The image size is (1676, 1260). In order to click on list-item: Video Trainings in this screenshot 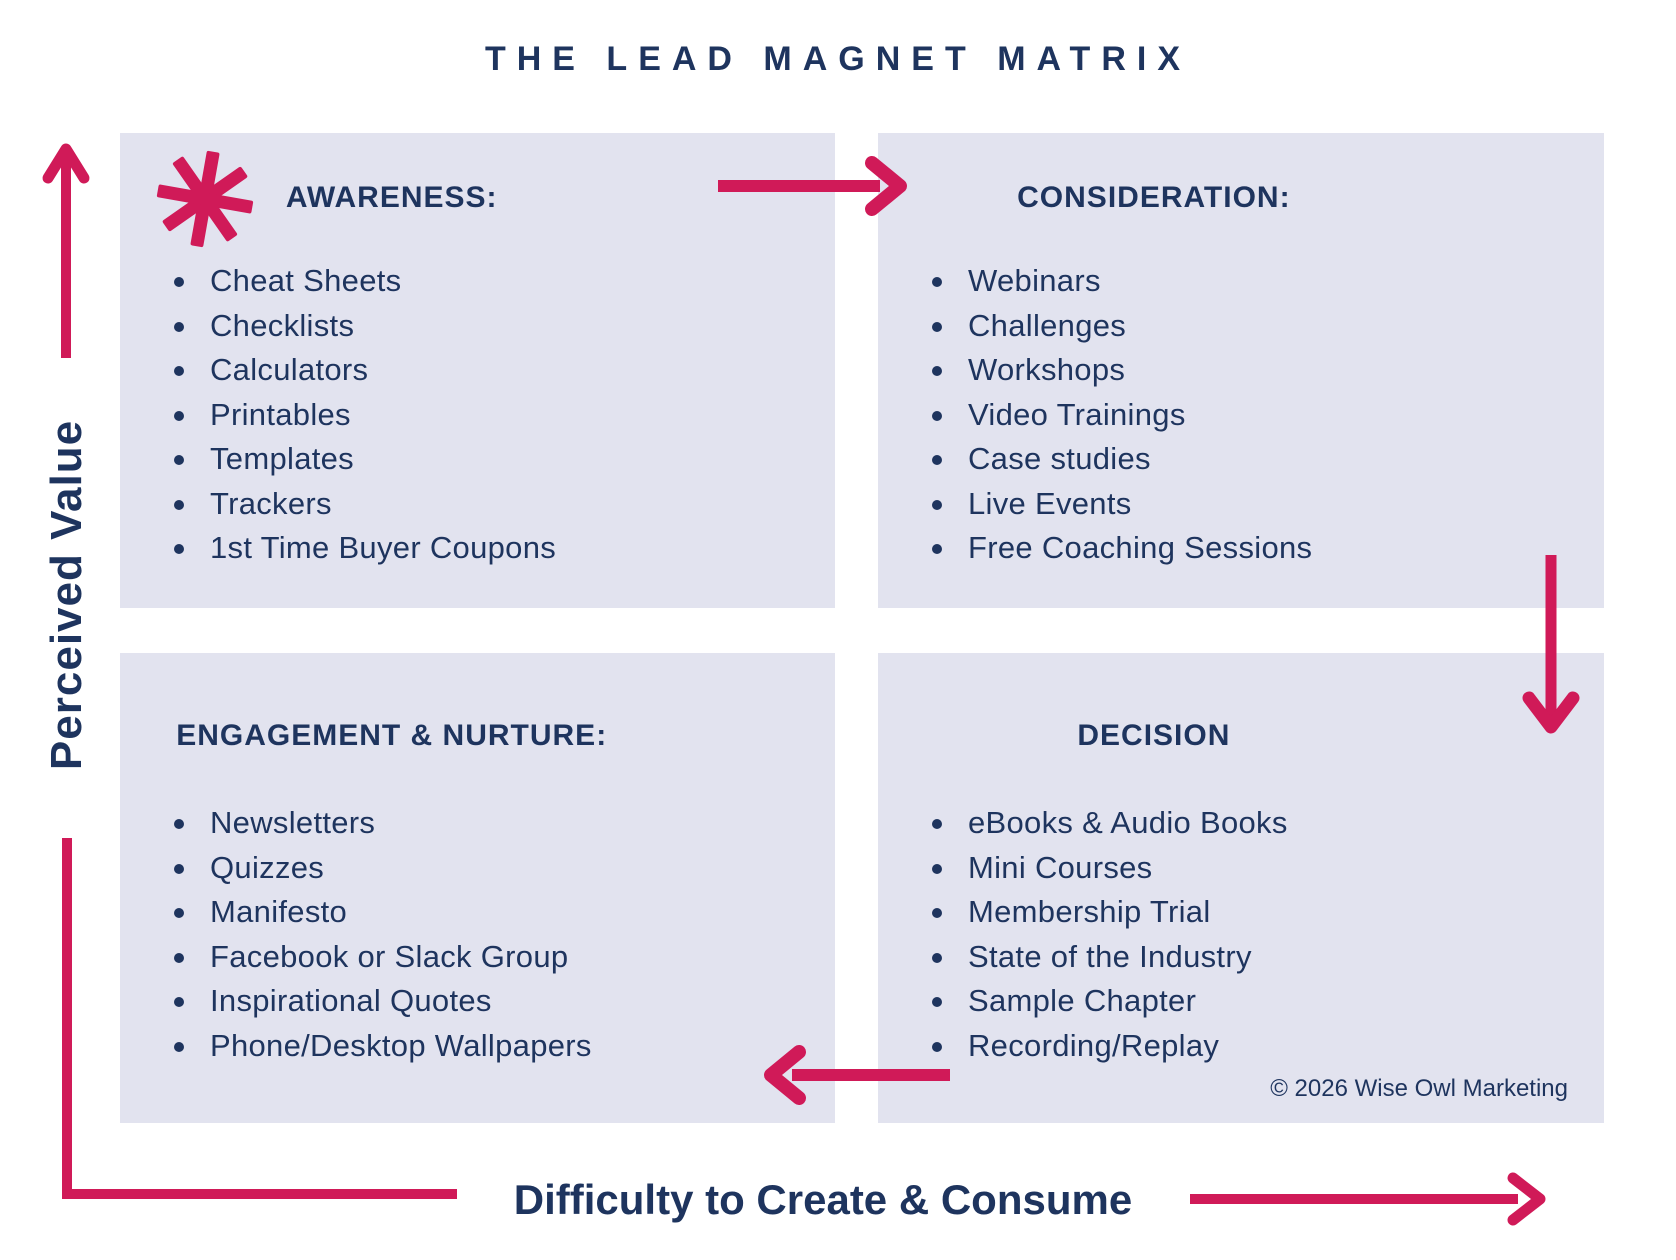, I will do `click(1241, 415)`.